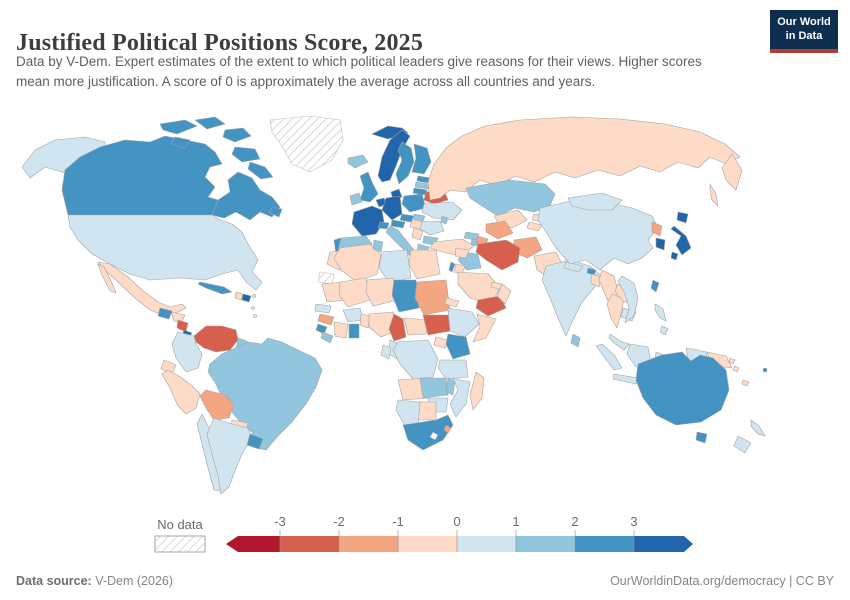 Image resolution: width=850 pixels, height=600 pixels. Describe the element at coordinates (368, 544) in the screenshot. I see `legend-seg-neg2-neg1` at that location.